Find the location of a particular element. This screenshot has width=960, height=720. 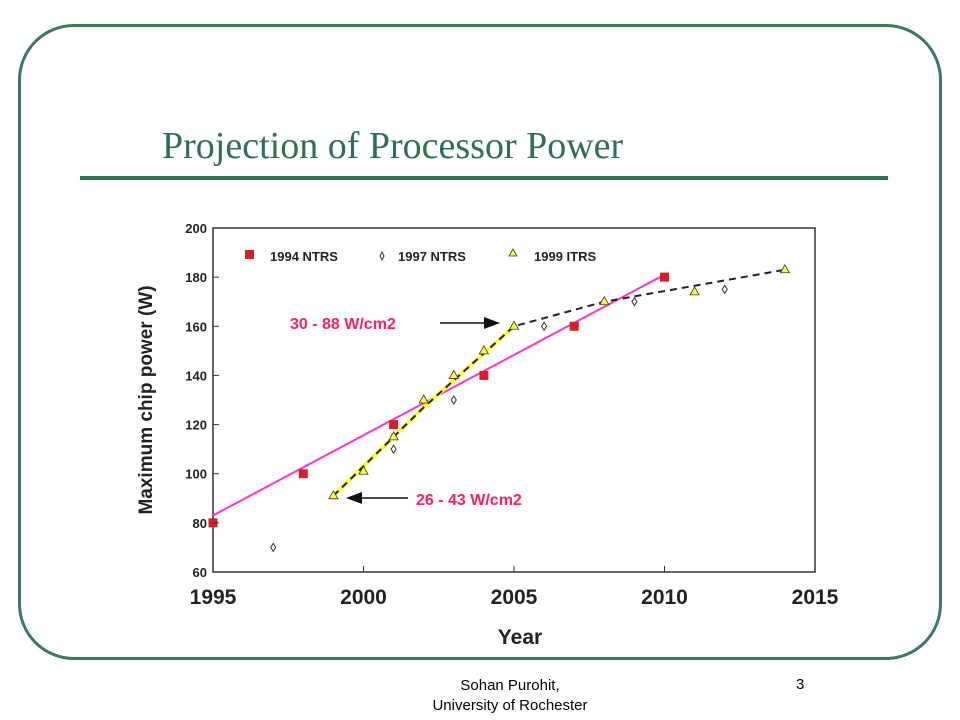

legend-label-1997: 1997 NTRS is located at coordinates (432, 256).